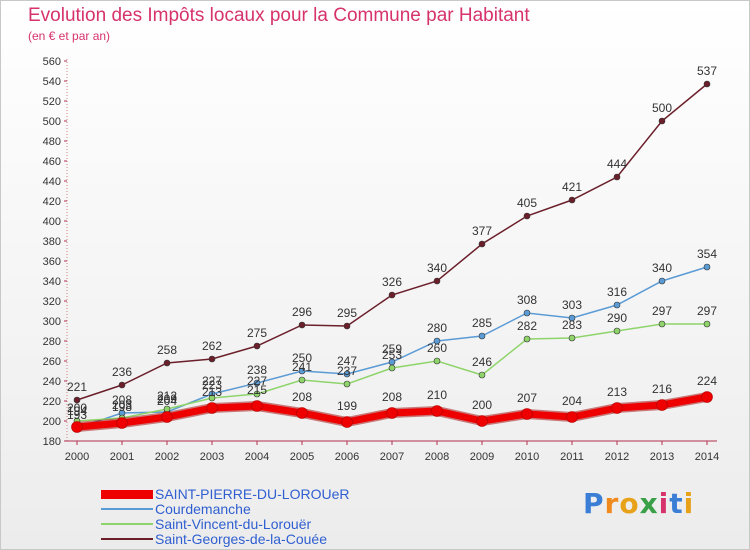  Describe the element at coordinates (122, 407) in the screenshot. I see `data-label: 198` at that location.